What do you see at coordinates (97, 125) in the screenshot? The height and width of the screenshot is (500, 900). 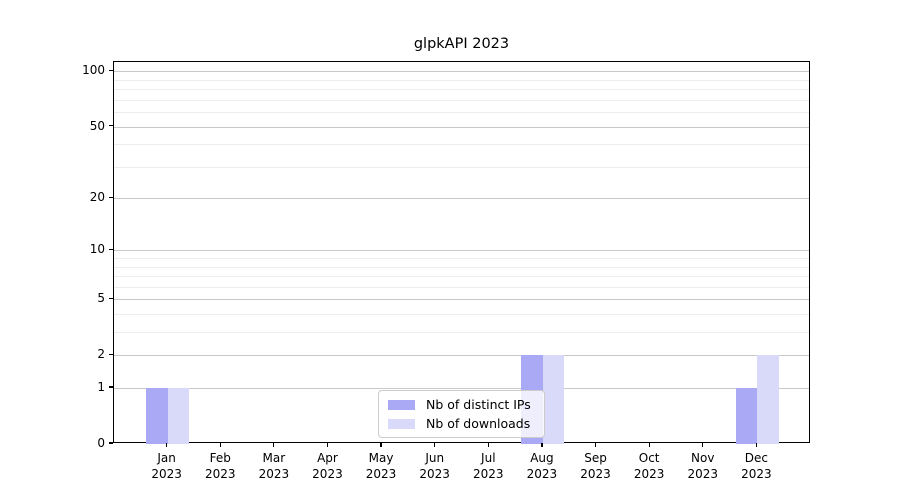 I see `y-tick-label: 50` at bounding box center [97, 125].